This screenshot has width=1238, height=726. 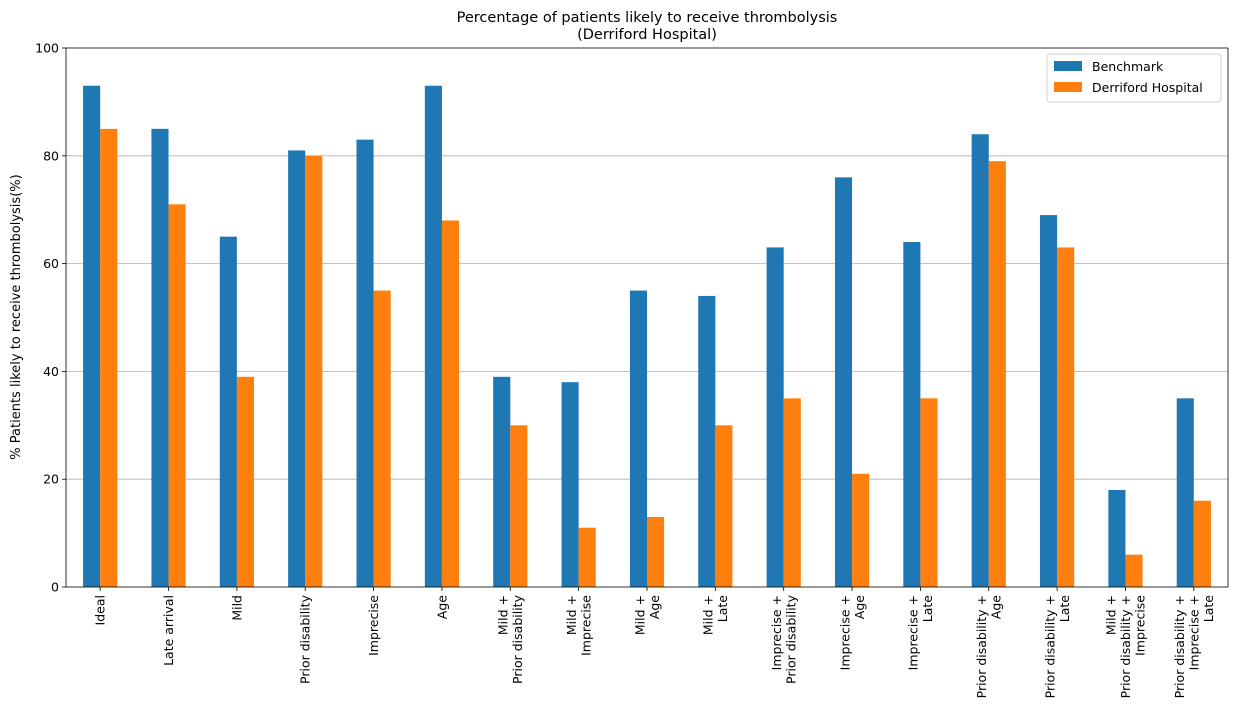 What do you see at coordinates (50, 318) in the screenshot?
I see `y-axis-ticks: 0 20 40 60 80 100` at bounding box center [50, 318].